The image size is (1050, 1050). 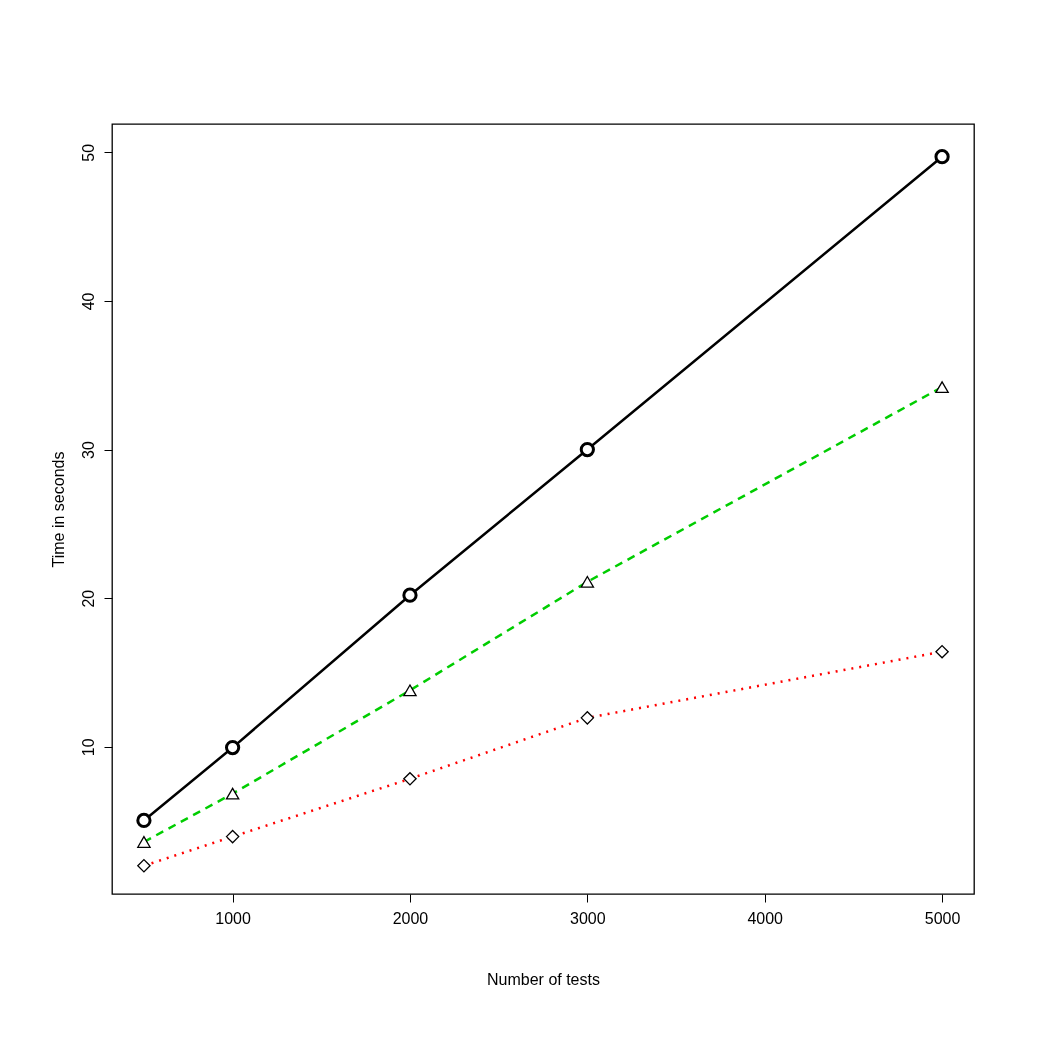 What do you see at coordinates (88, 747) in the screenshot?
I see `y-tick-label: 10` at bounding box center [88, 747].